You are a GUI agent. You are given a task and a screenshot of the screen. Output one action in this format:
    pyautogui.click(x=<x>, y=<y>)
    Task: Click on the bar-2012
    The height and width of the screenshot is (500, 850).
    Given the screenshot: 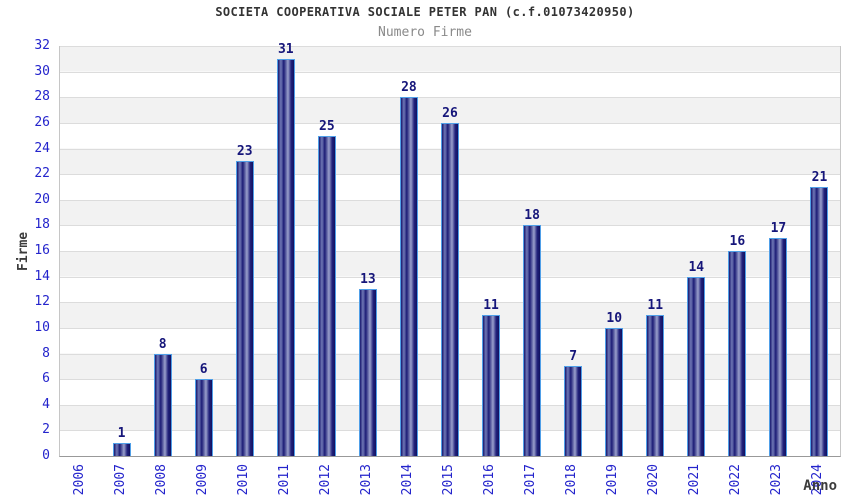 What is the action you would take?
    pyautogui.click(x=326, y=295)
    